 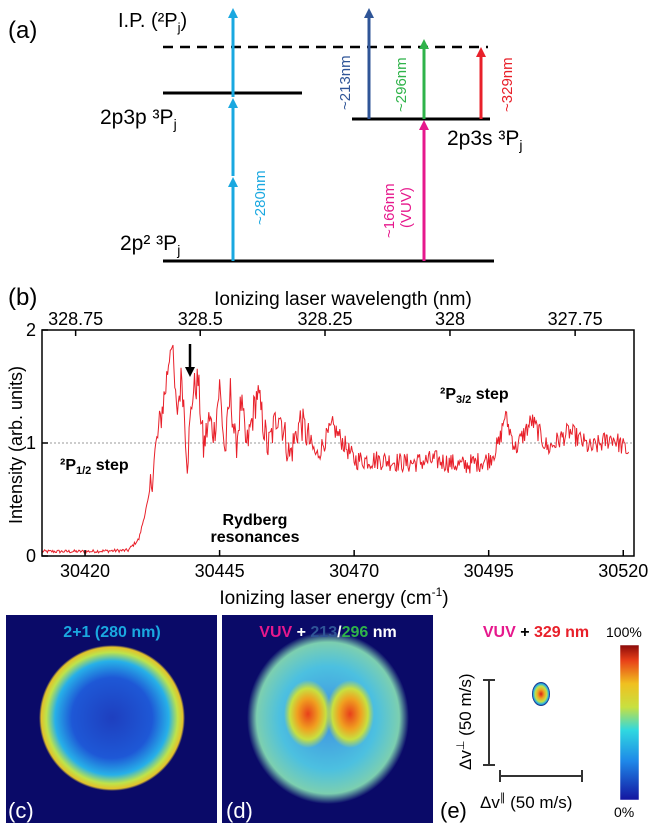 What do you see at coordinates (489, 571) in the screenshot?
I see `x-tick-label-3: 30495` at bounding box center [489, 571].